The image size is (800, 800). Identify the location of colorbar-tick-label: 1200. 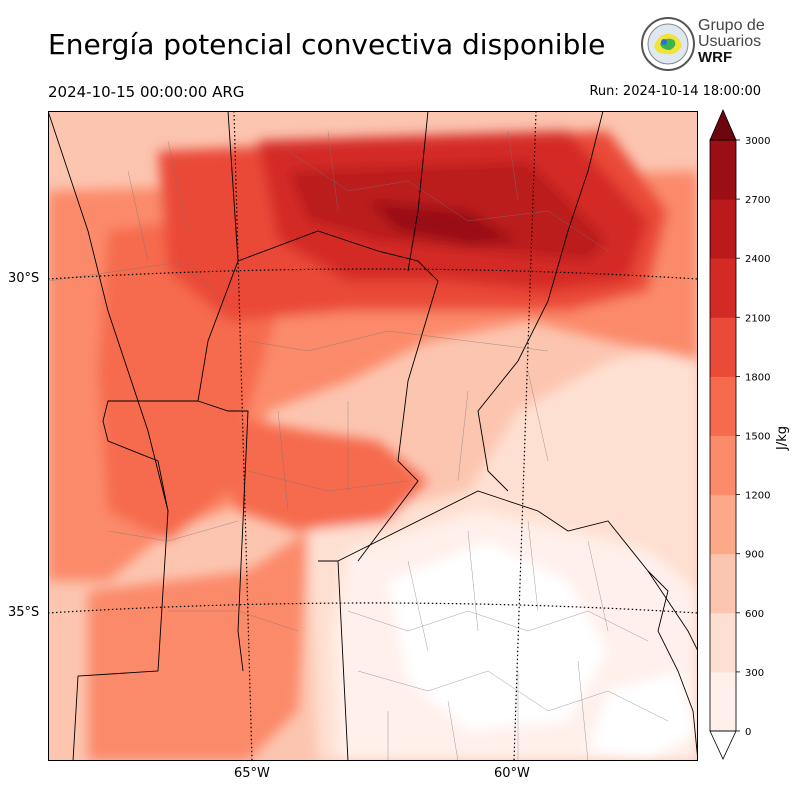
(757, 496).